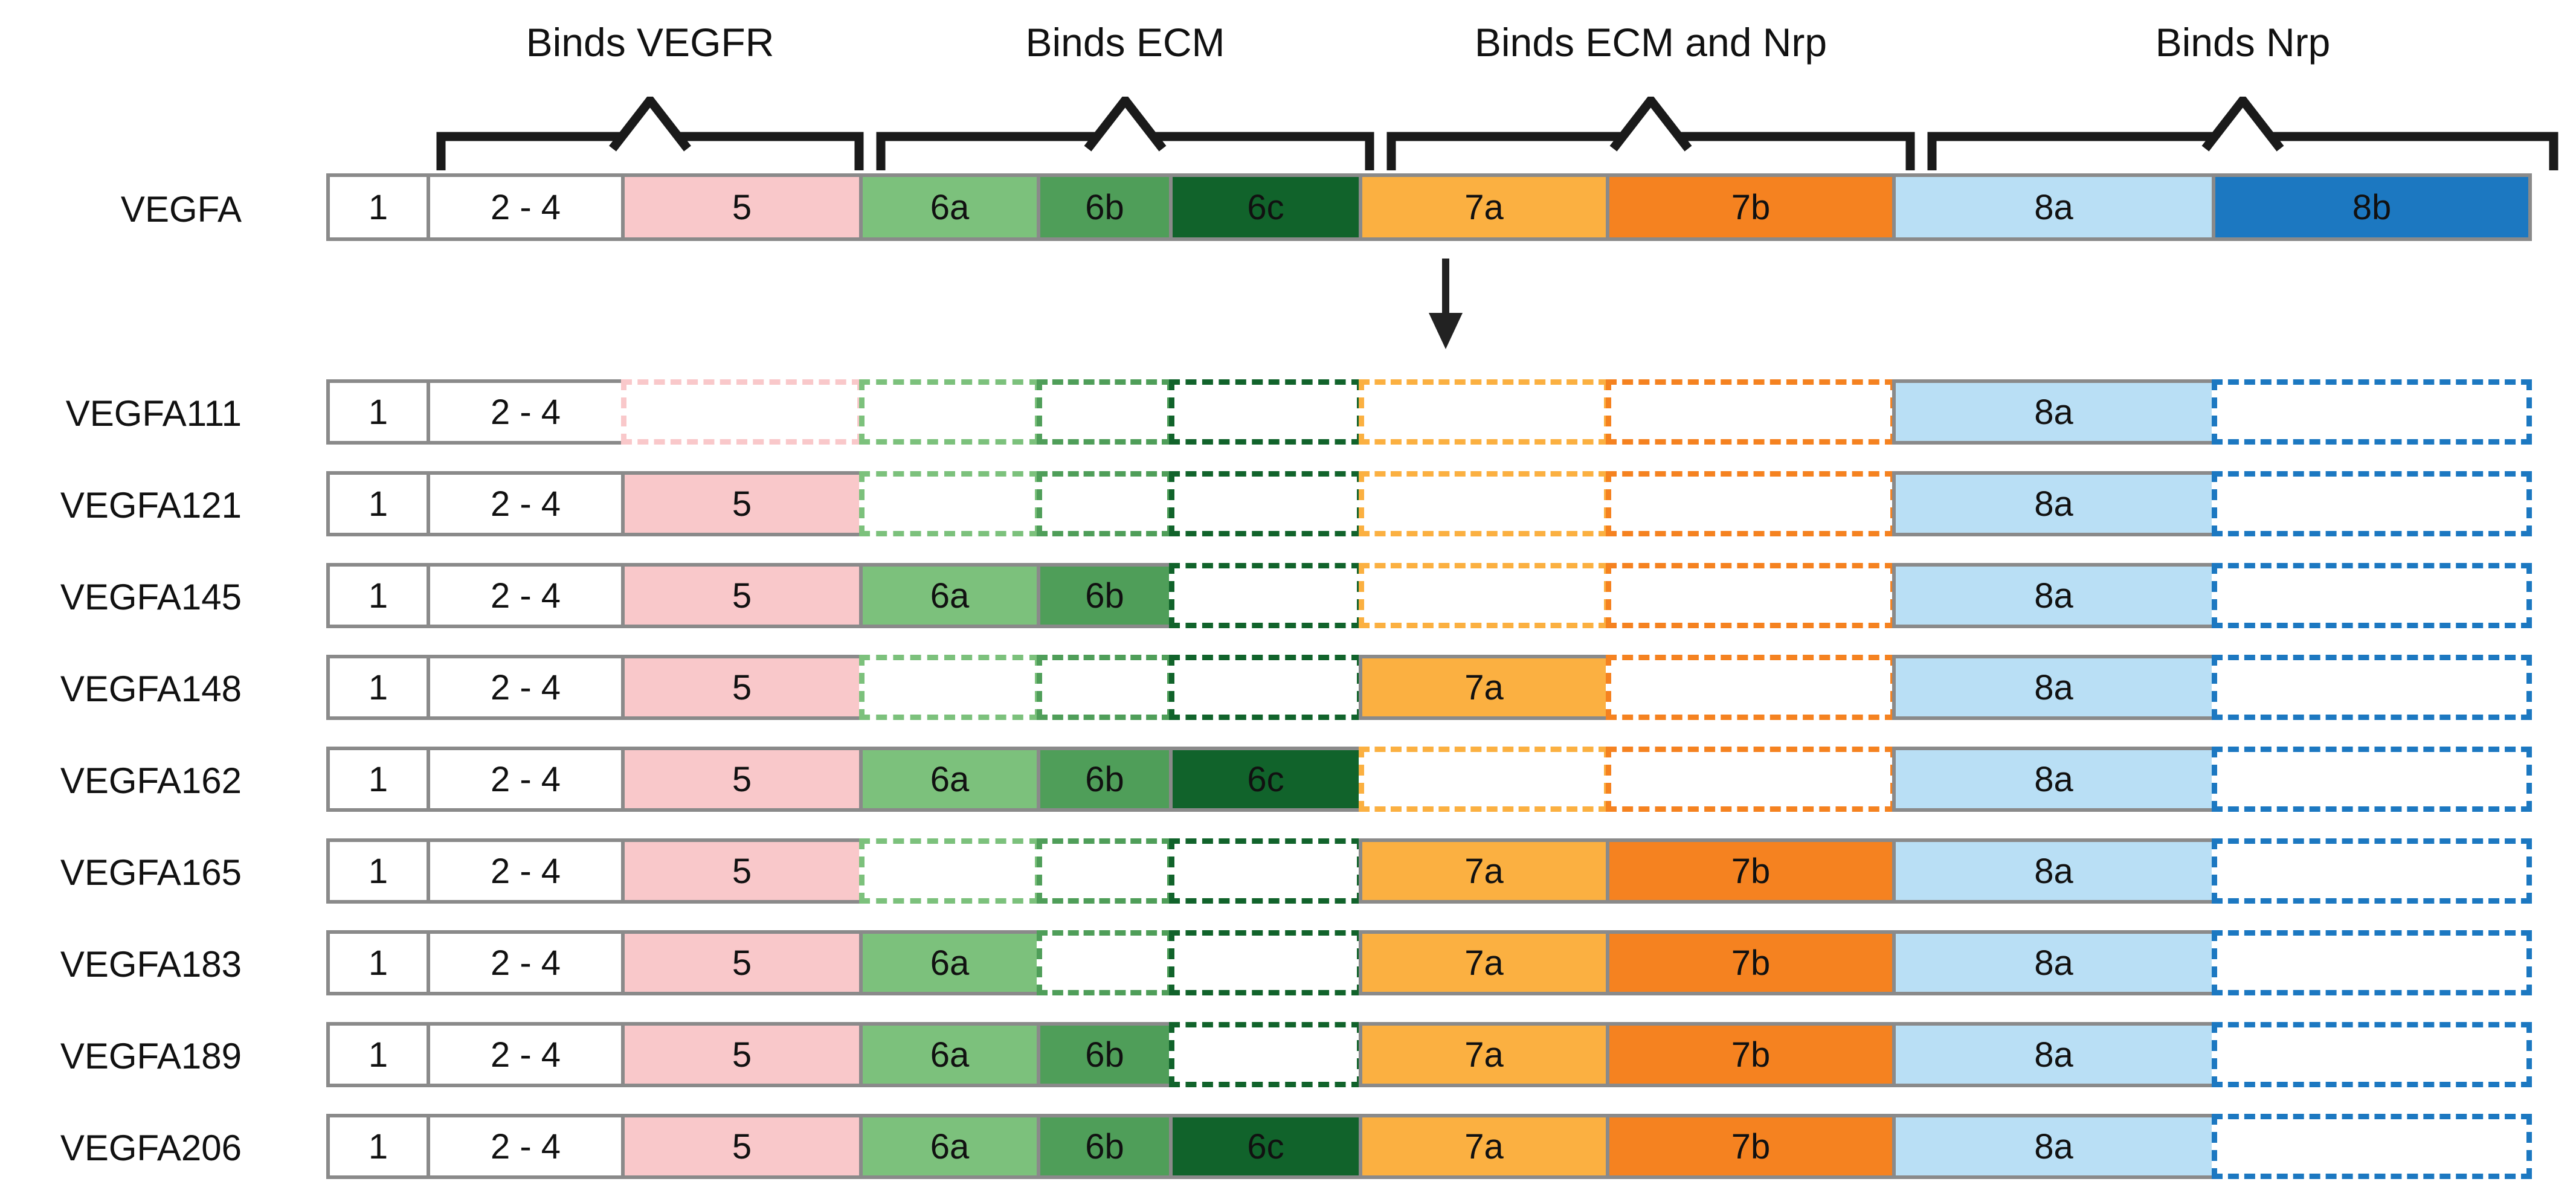 Image resolution: width=2576 pixels, height=1202 pixels. I want to click on isoform-label-vegfa148: VEGFA148, so click(151, 689).